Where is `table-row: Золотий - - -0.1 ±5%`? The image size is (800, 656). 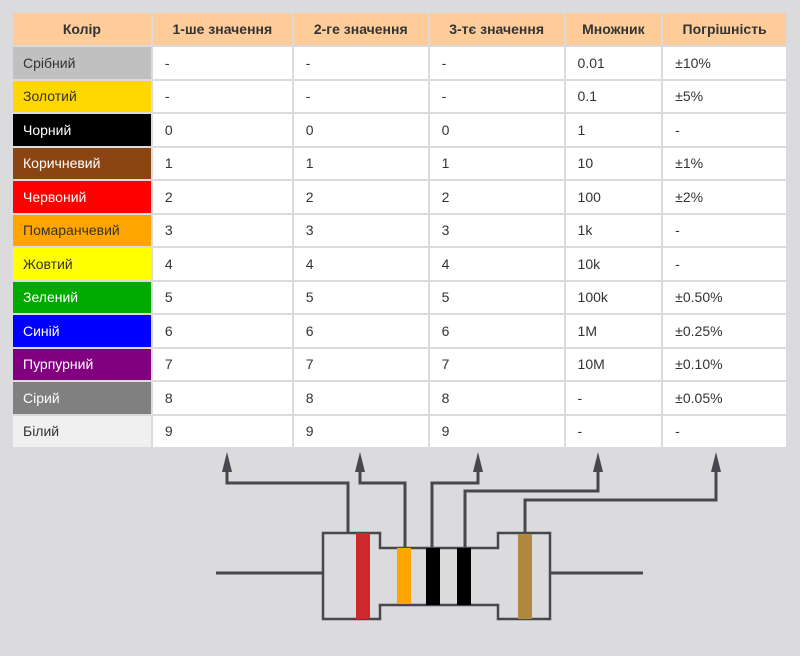
table-row: Золотий - - -0.1 ±5% is located at coordinates (399, 96).